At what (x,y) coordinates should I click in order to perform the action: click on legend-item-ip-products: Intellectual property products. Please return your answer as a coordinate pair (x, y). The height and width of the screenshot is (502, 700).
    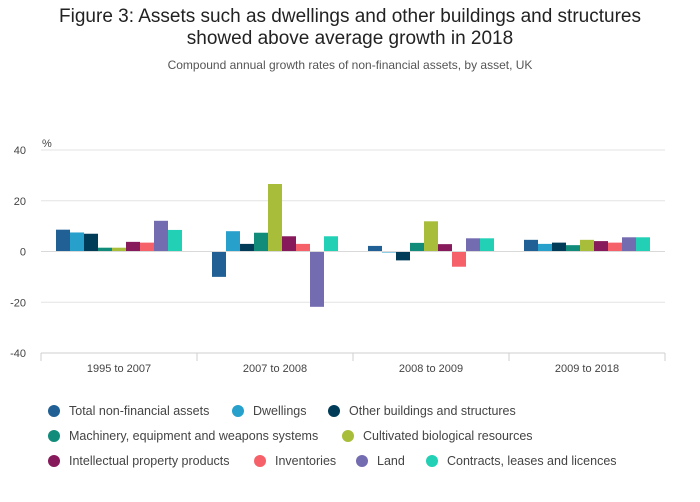
    Looking at the image, I should click on (139, 461).